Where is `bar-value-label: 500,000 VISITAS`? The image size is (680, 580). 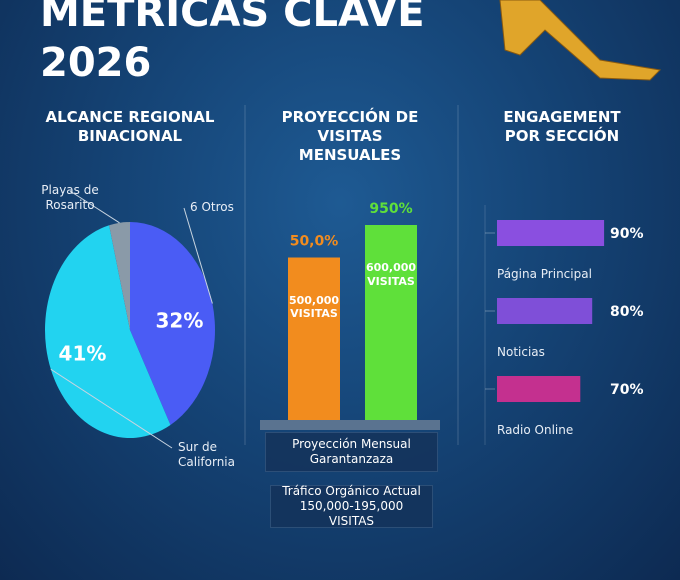 bar-value-label: 500,000 VISITAS is located at coordinates (314, 307).